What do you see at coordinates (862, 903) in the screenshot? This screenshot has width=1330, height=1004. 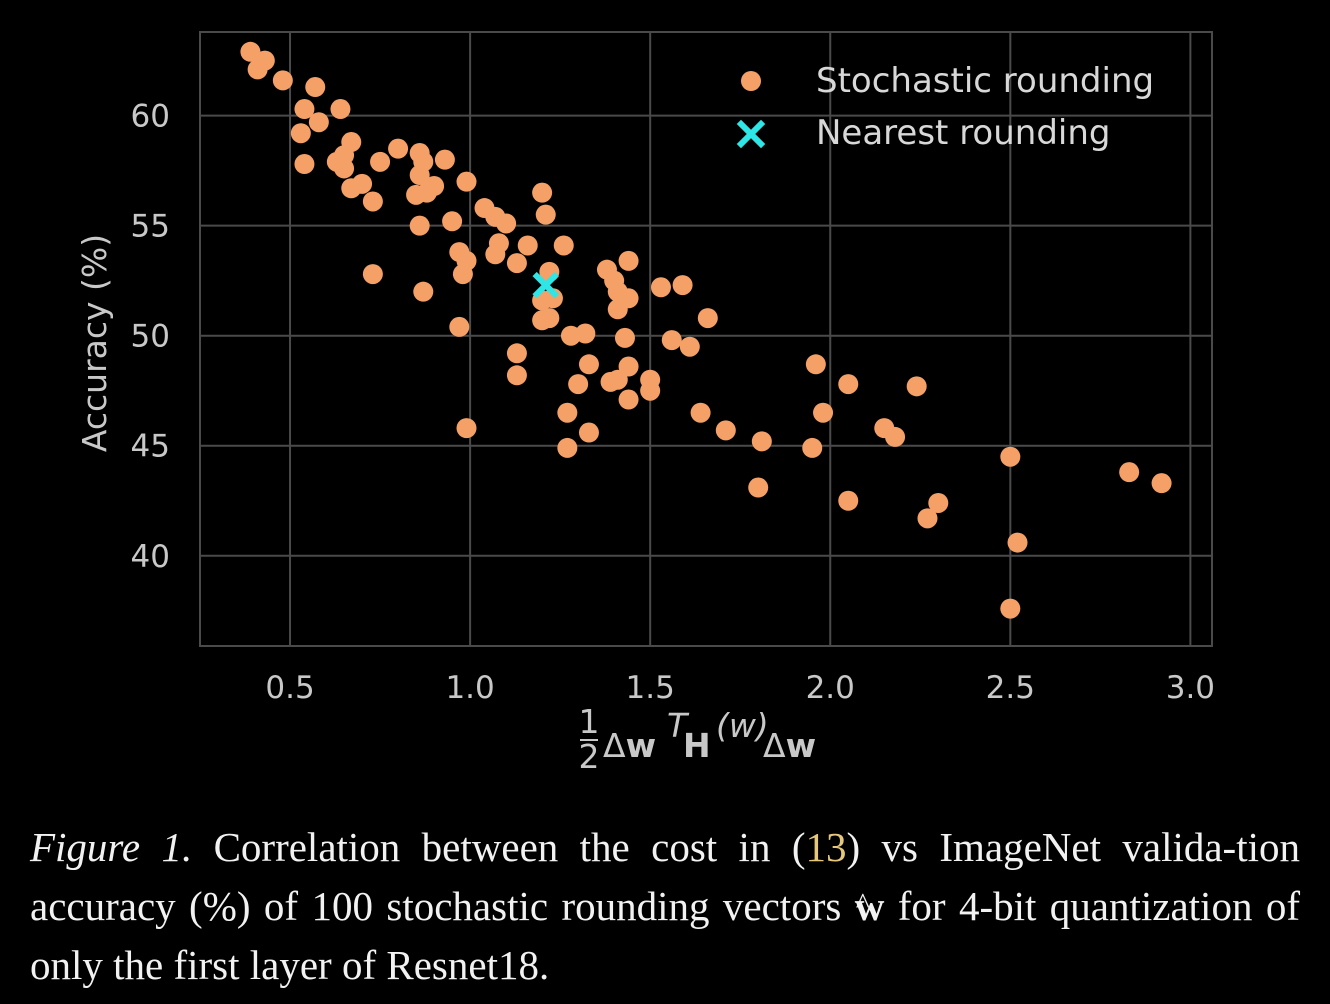 I see `caption-hat-glyph: ^` at bounding box center [862, 903].